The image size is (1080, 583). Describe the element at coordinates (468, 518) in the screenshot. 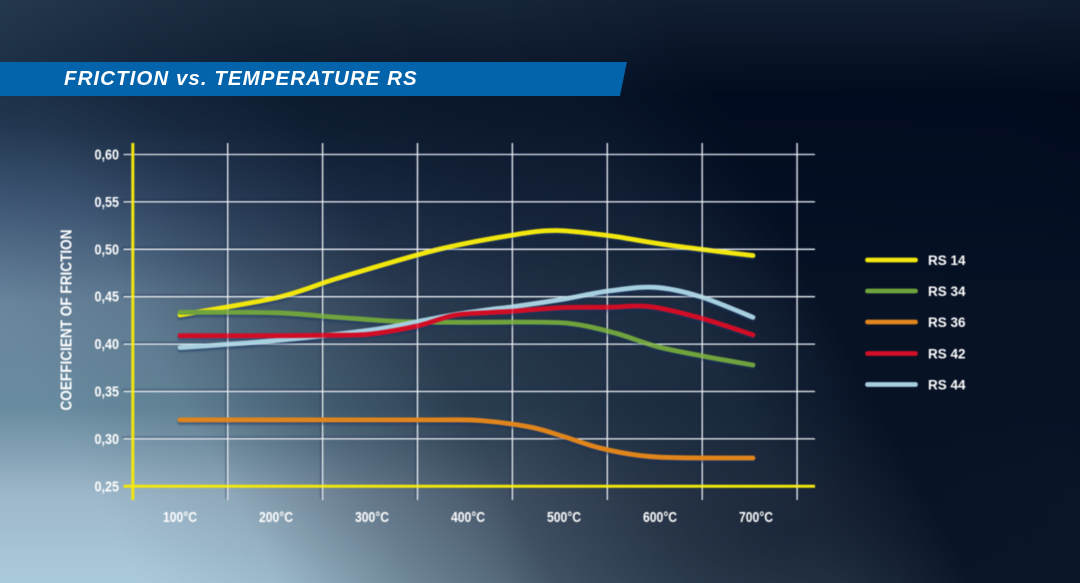

I see `svg-text: 400°C` at that location.